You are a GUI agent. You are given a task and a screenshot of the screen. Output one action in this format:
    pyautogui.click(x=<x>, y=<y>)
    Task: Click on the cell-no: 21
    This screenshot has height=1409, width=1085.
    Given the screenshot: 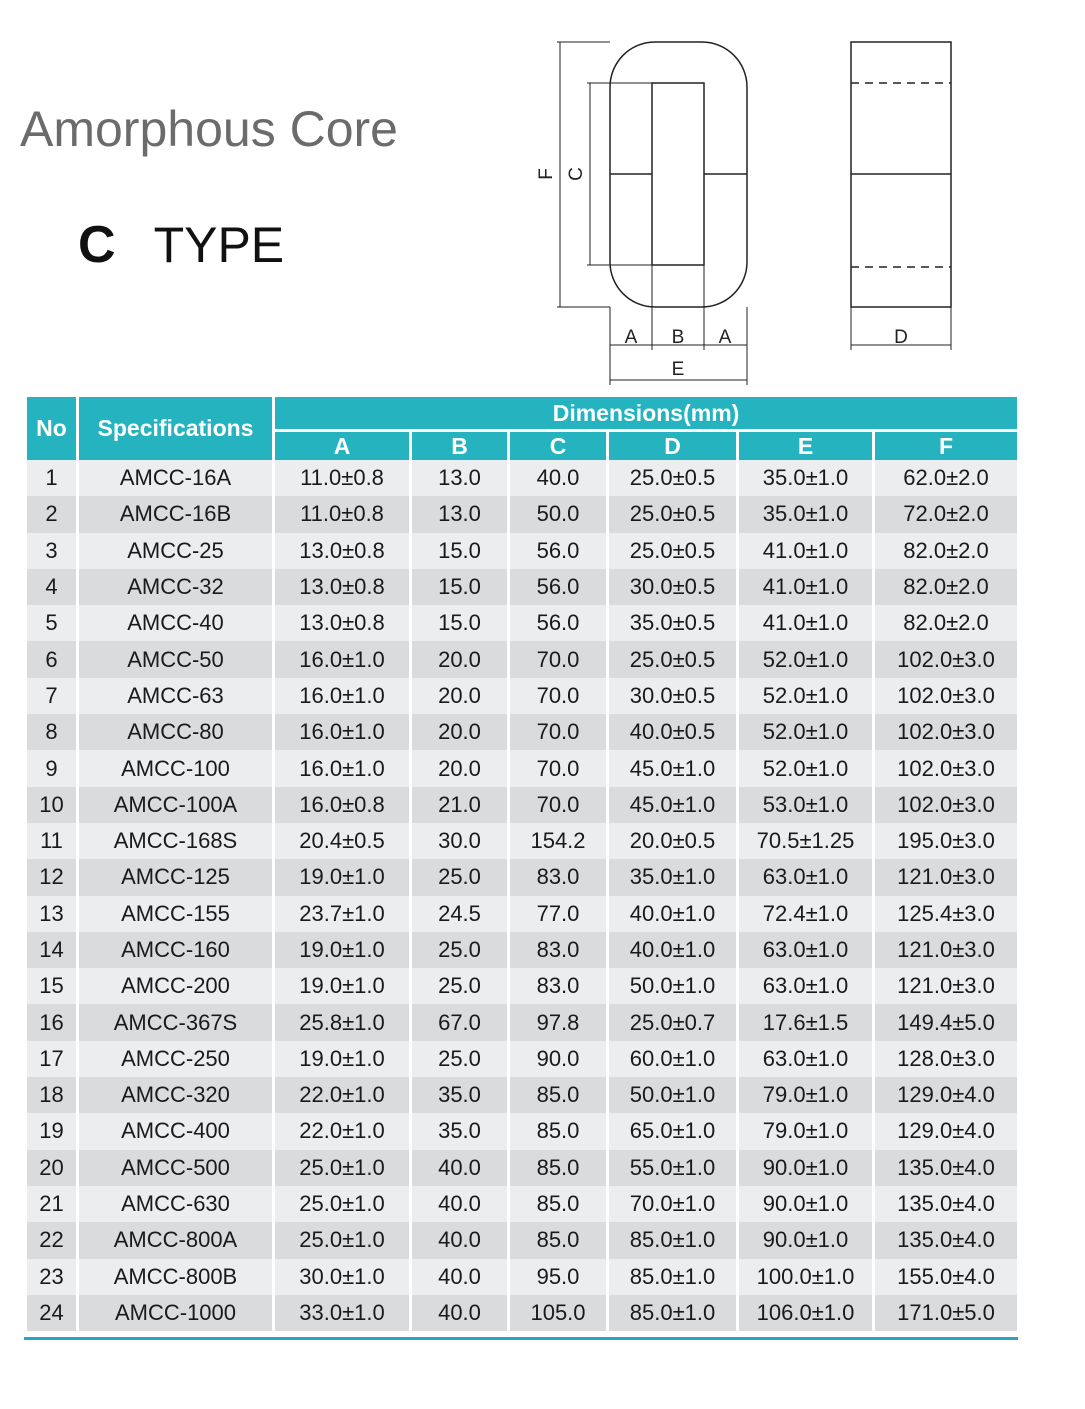 What is the action you would take?
    pyautogui.click(x=51, y=1204)
    